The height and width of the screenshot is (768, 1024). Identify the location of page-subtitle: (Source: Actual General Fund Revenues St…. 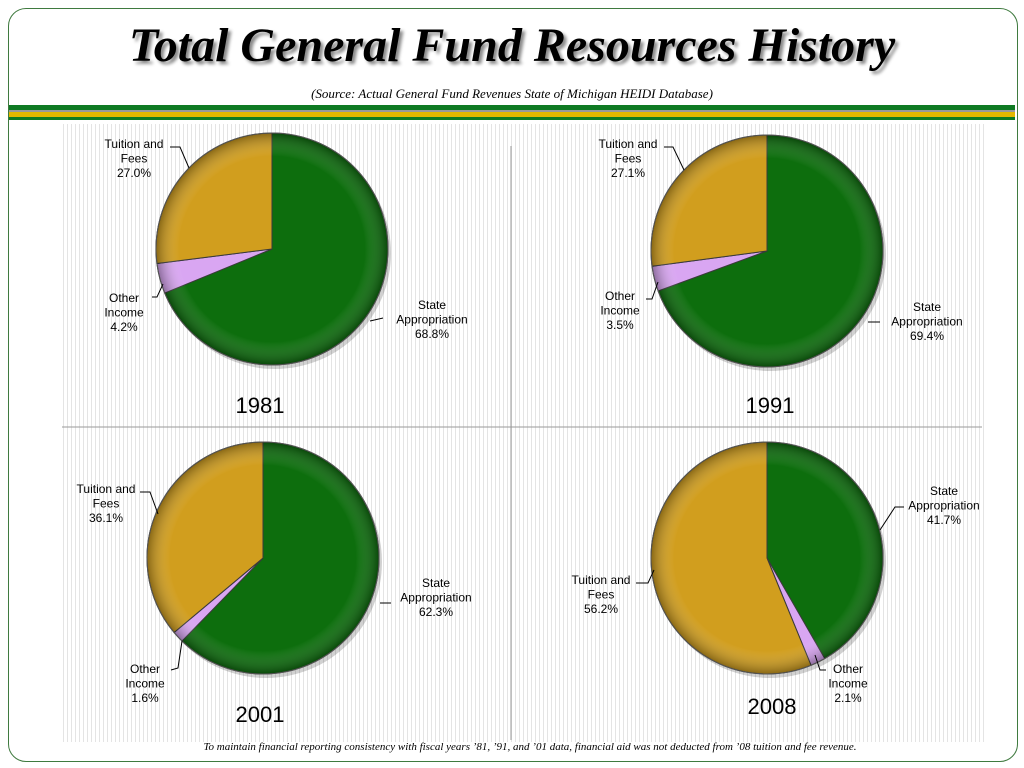
(512, 93).